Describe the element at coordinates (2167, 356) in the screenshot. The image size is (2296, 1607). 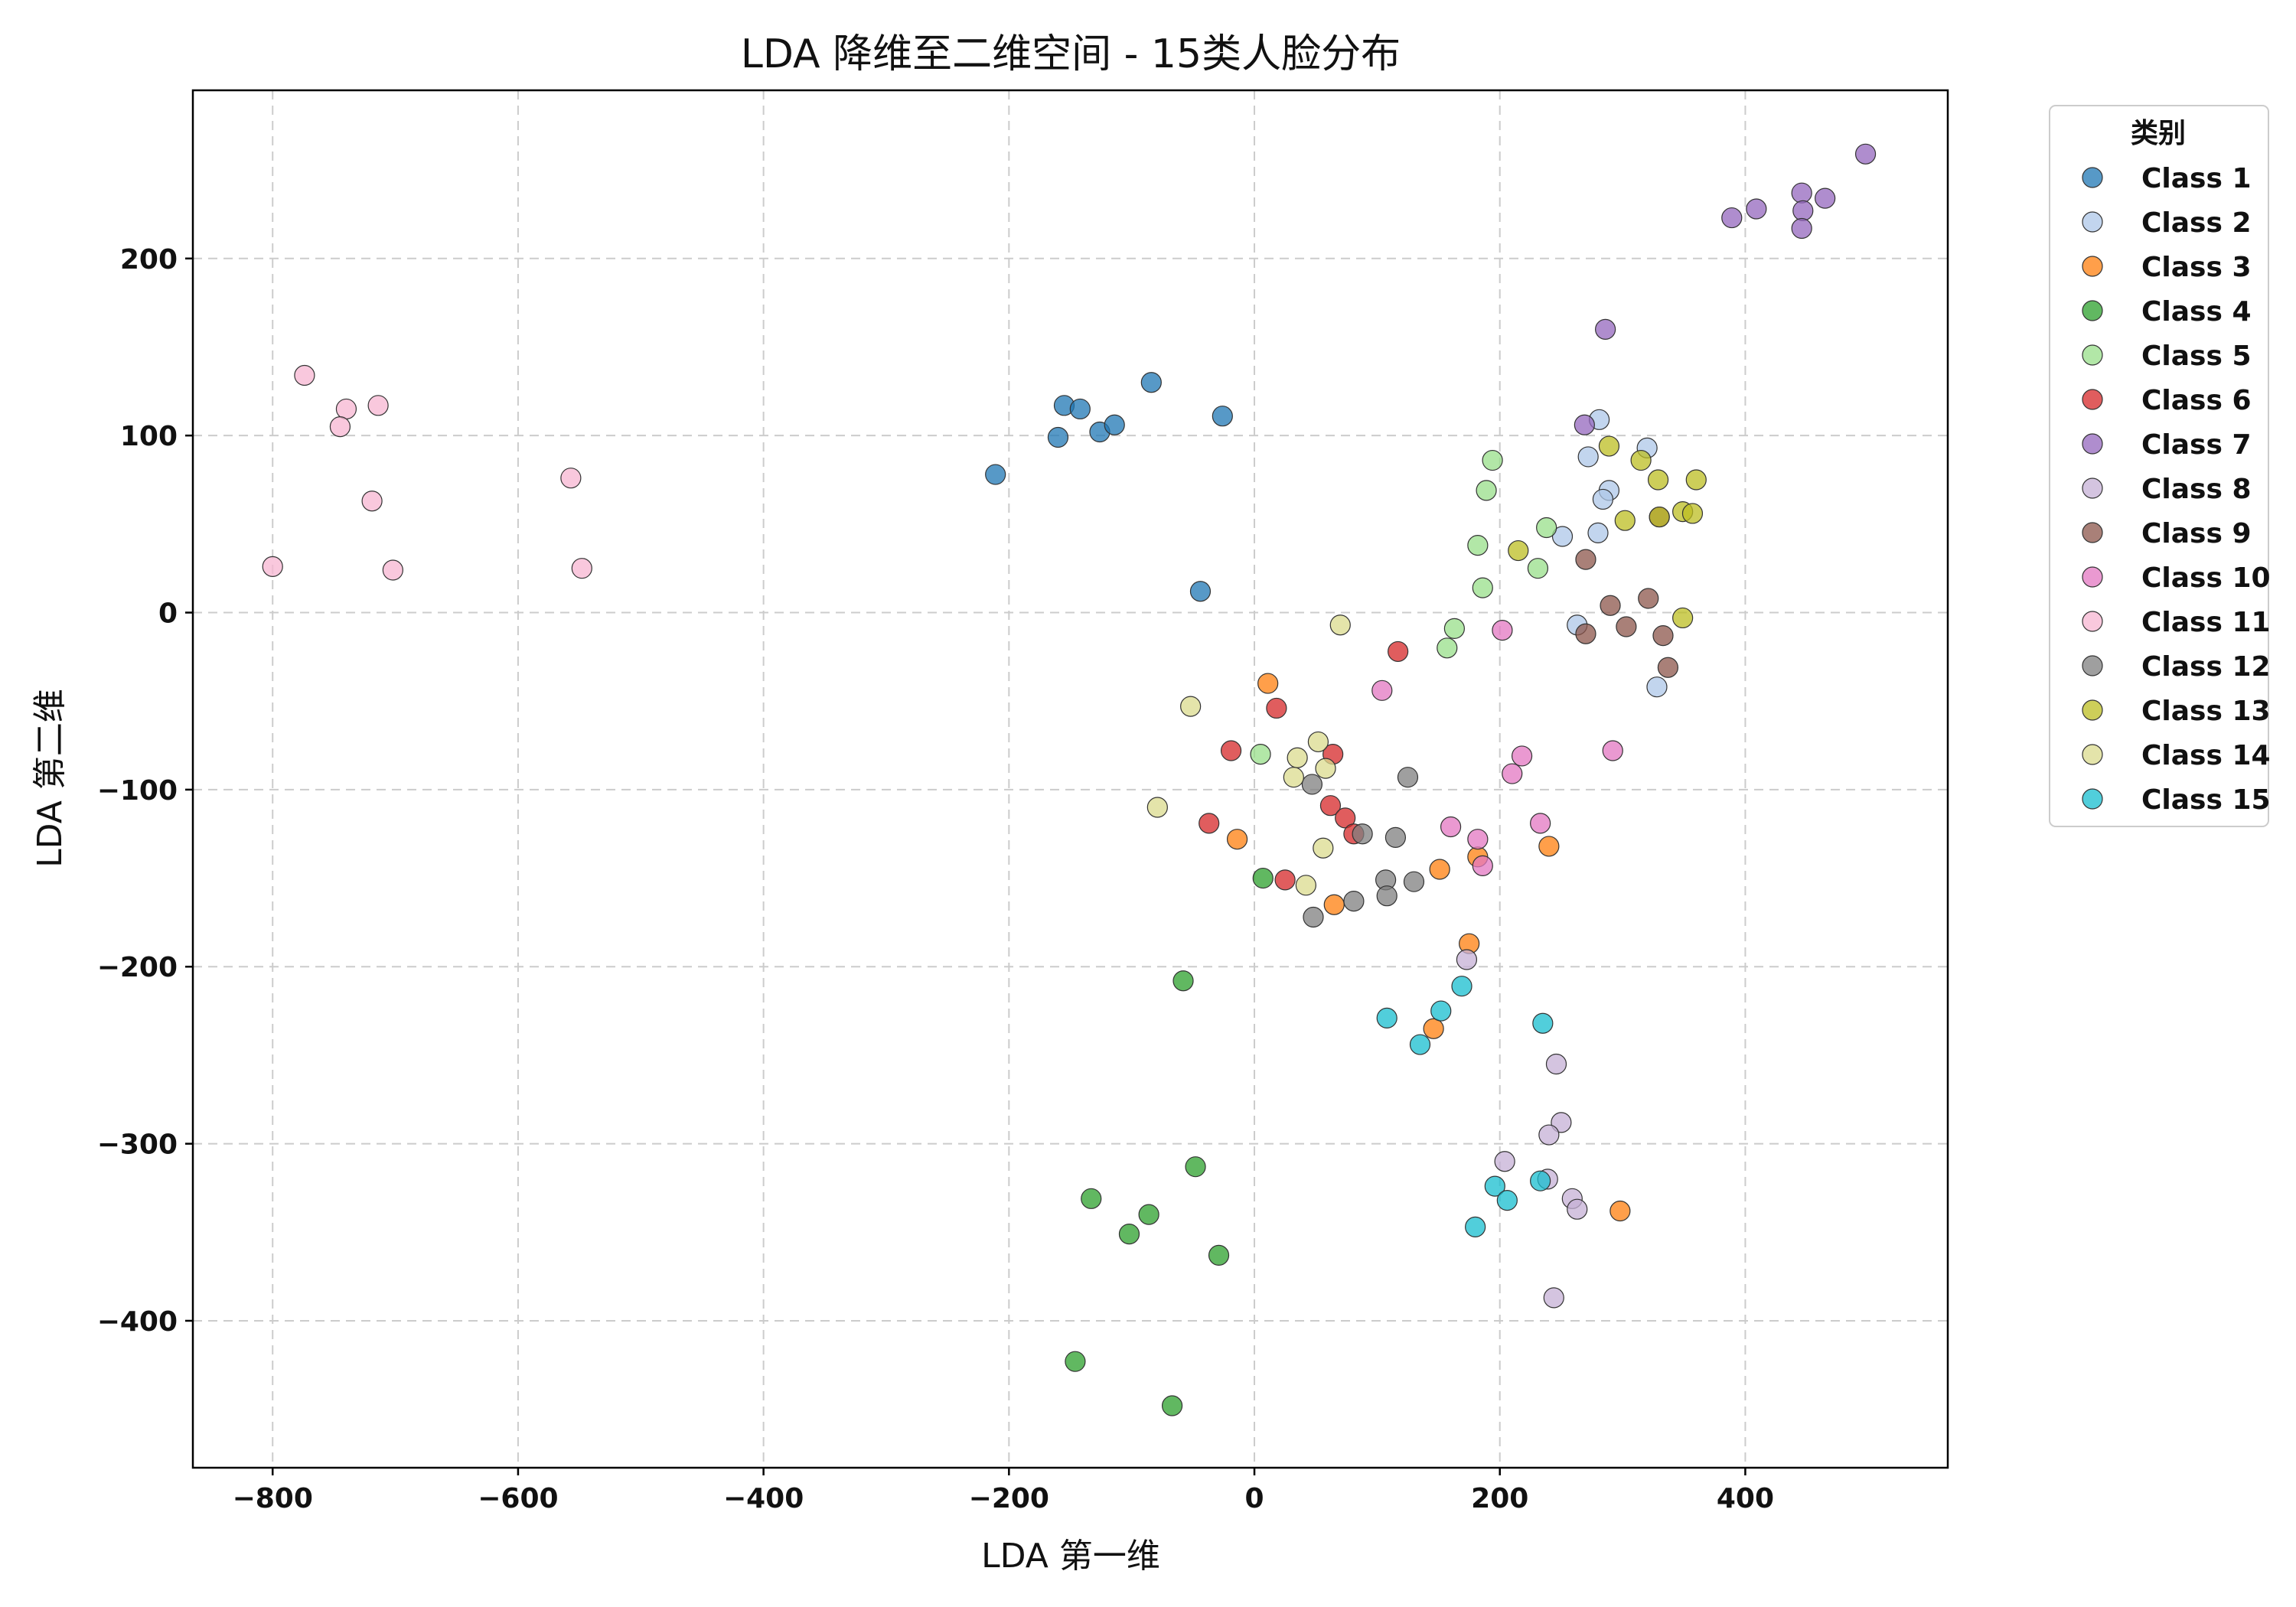
I see `legend-item: Class 5` at that location.